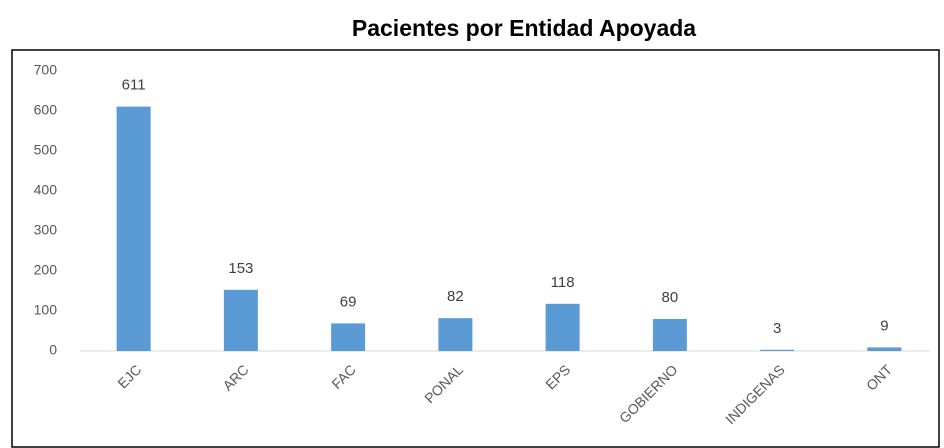 This screenshot has width=944, height=448. What do you see at coordinates (46, 110) in the screenshot?
I see `y-tick-label: 600` at bounding box center [46, 110].